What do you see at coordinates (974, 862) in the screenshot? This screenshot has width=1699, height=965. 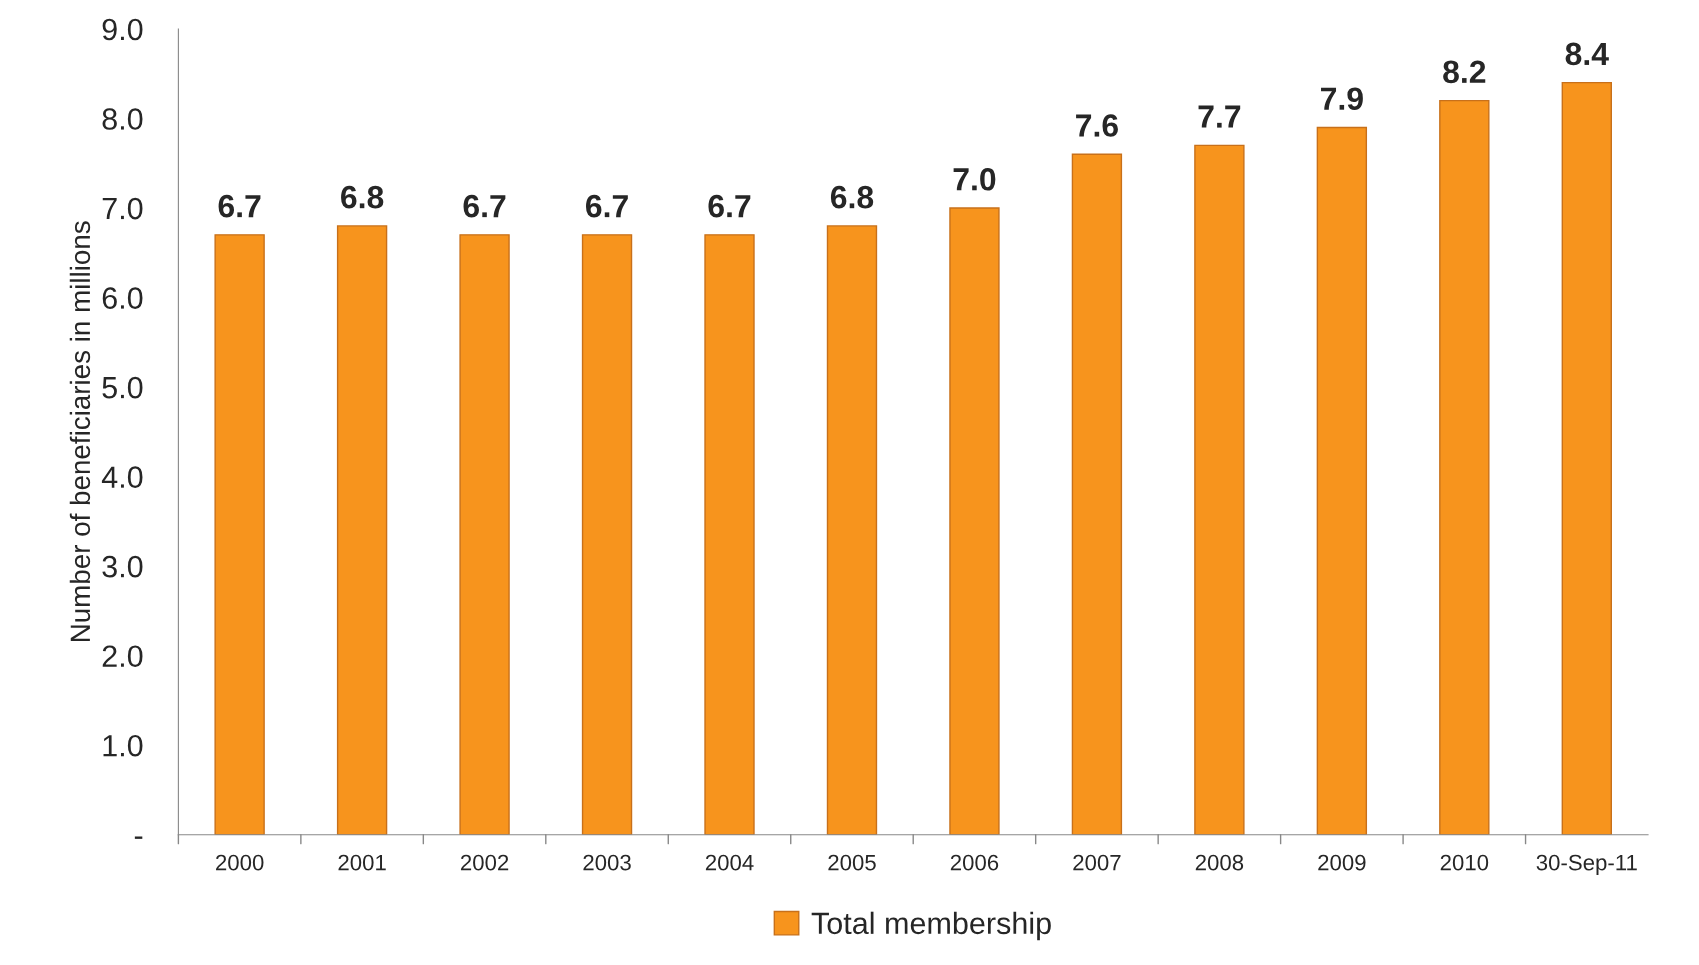 I see `x-tick-label: 2006` at bounding box center [974, 862].